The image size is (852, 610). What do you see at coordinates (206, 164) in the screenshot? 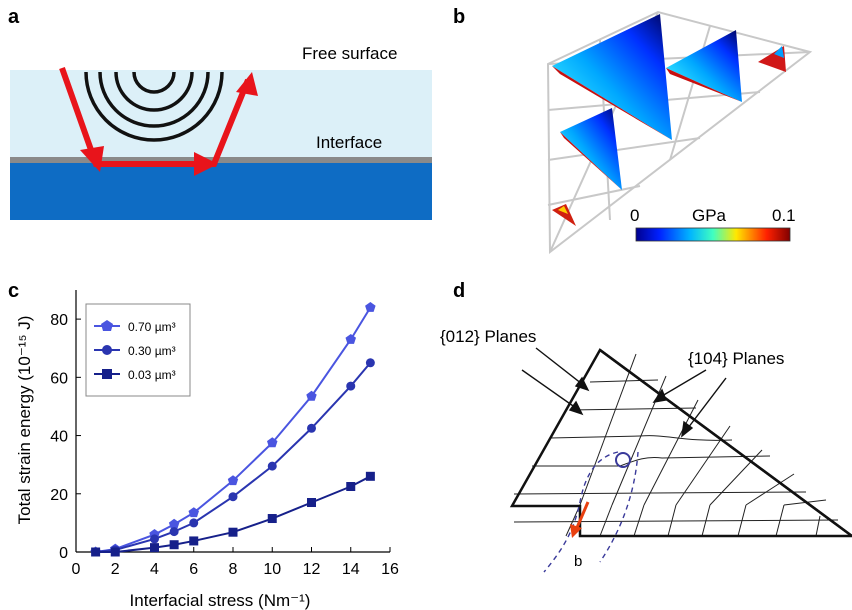
I see `arrowhead-bottom` at bounding box center [206, 164].